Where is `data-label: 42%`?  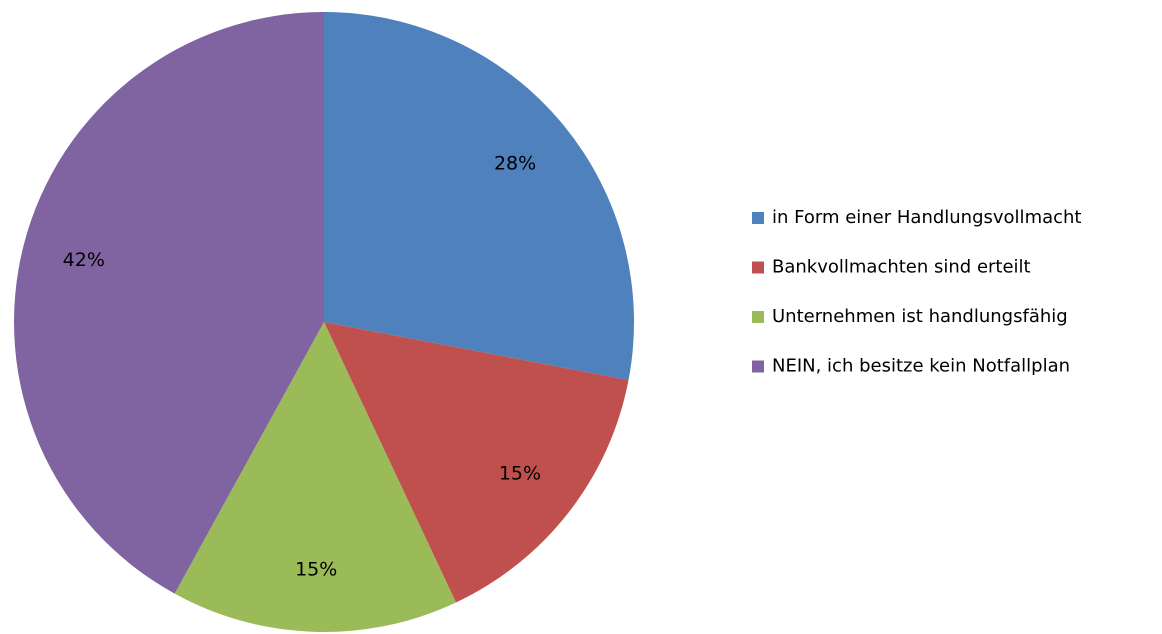
data-label: 42% is located at coordinates (84, 260).